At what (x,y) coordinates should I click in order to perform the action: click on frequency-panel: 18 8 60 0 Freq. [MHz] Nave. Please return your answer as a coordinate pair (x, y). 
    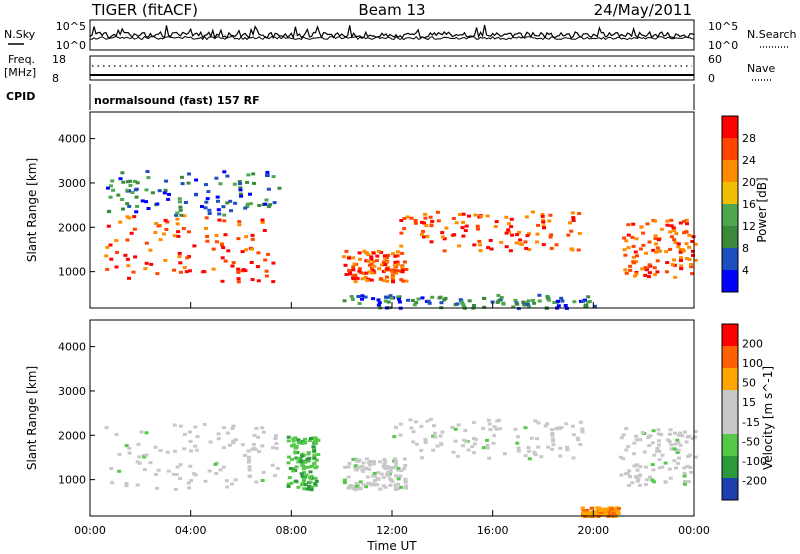
    Looking at the image, I should click on (389, 69).